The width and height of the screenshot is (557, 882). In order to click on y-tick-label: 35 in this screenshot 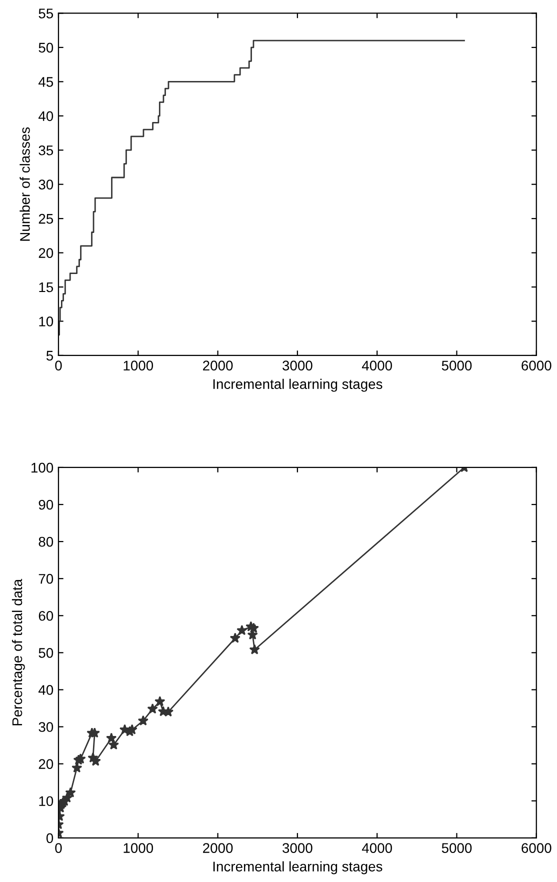, I will do `click(46, 150)`.